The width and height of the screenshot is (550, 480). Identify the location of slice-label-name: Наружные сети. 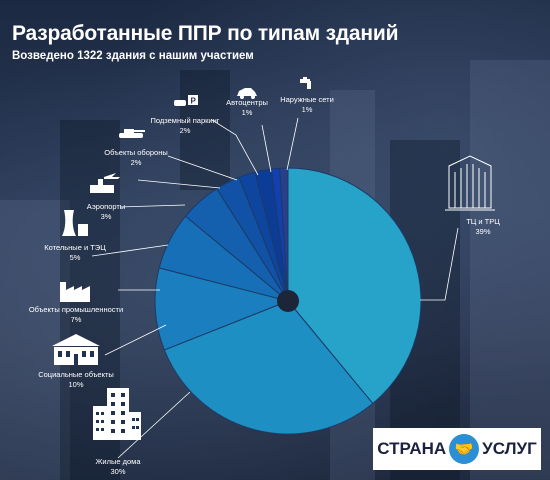
(307, 99).